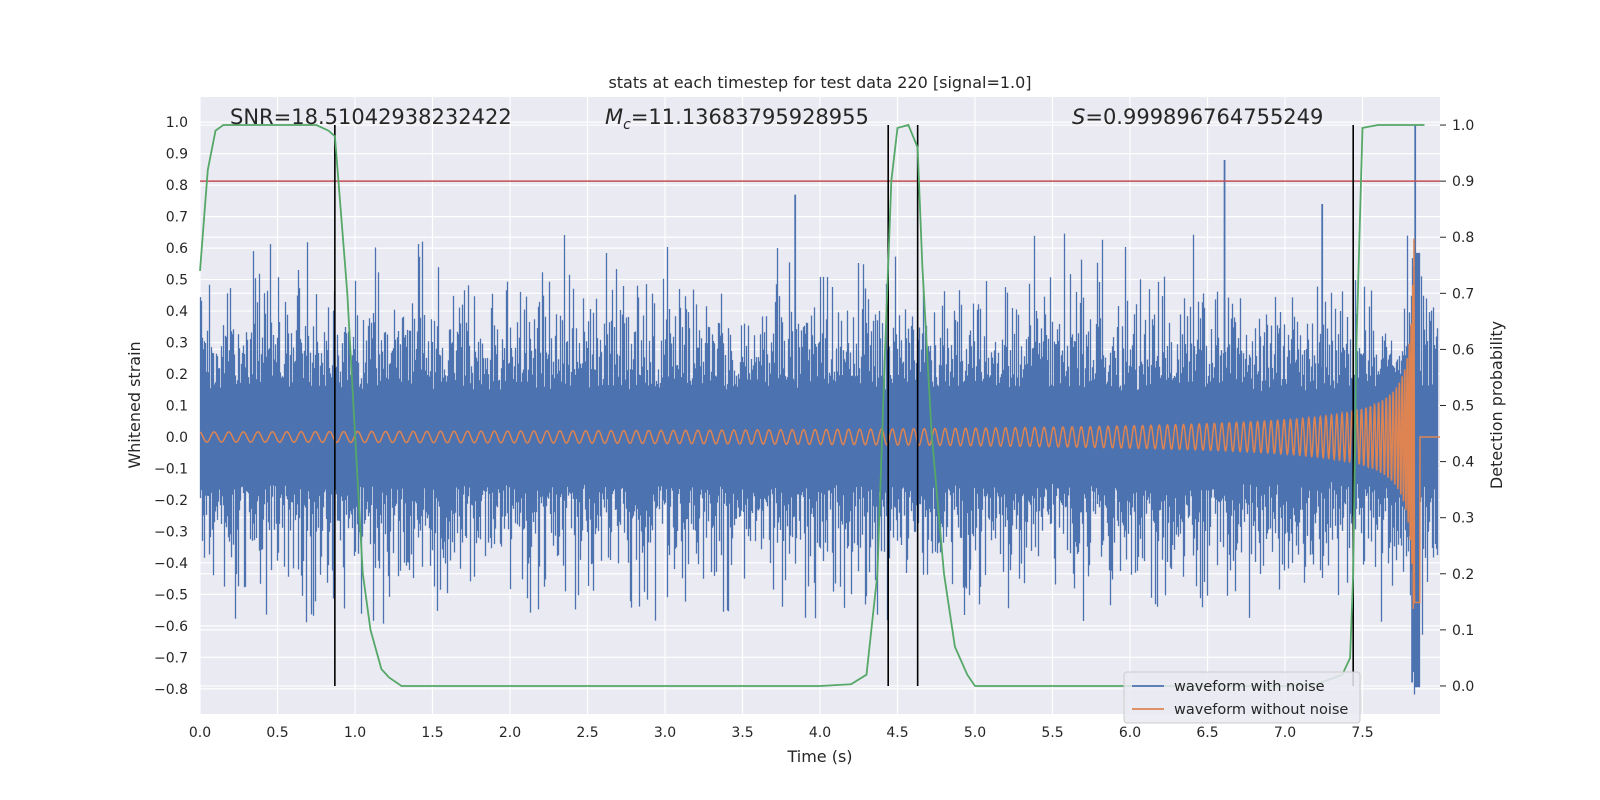 The height and width of the screenshot is (800, 1600). What do you see at coordinates (1362, 733) in the screenshot?
I see `x-tick-label: 7.5` at bounding box center [1362, 733].